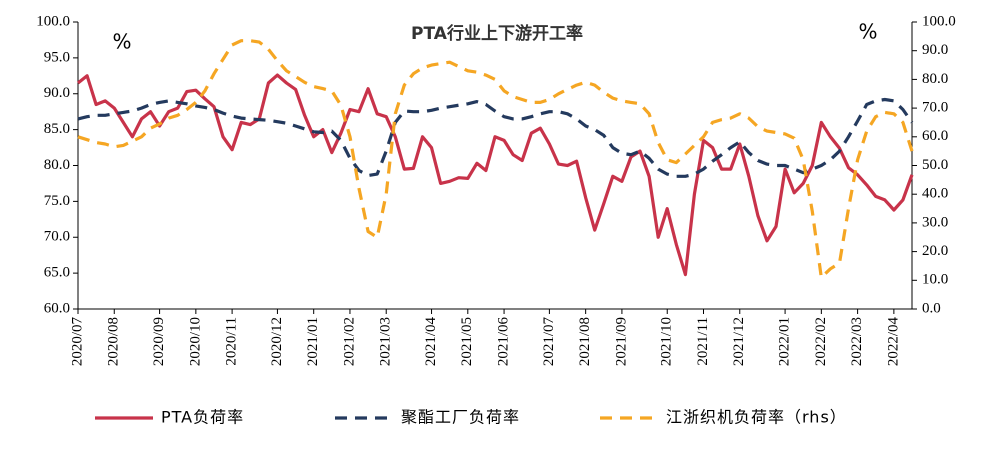 This screenshot has height=460, width=988. What do you see at coordinates (57, 201) in the screenshot?
I see `y-tick-label: 75.0` at bounding box center [57, 201].